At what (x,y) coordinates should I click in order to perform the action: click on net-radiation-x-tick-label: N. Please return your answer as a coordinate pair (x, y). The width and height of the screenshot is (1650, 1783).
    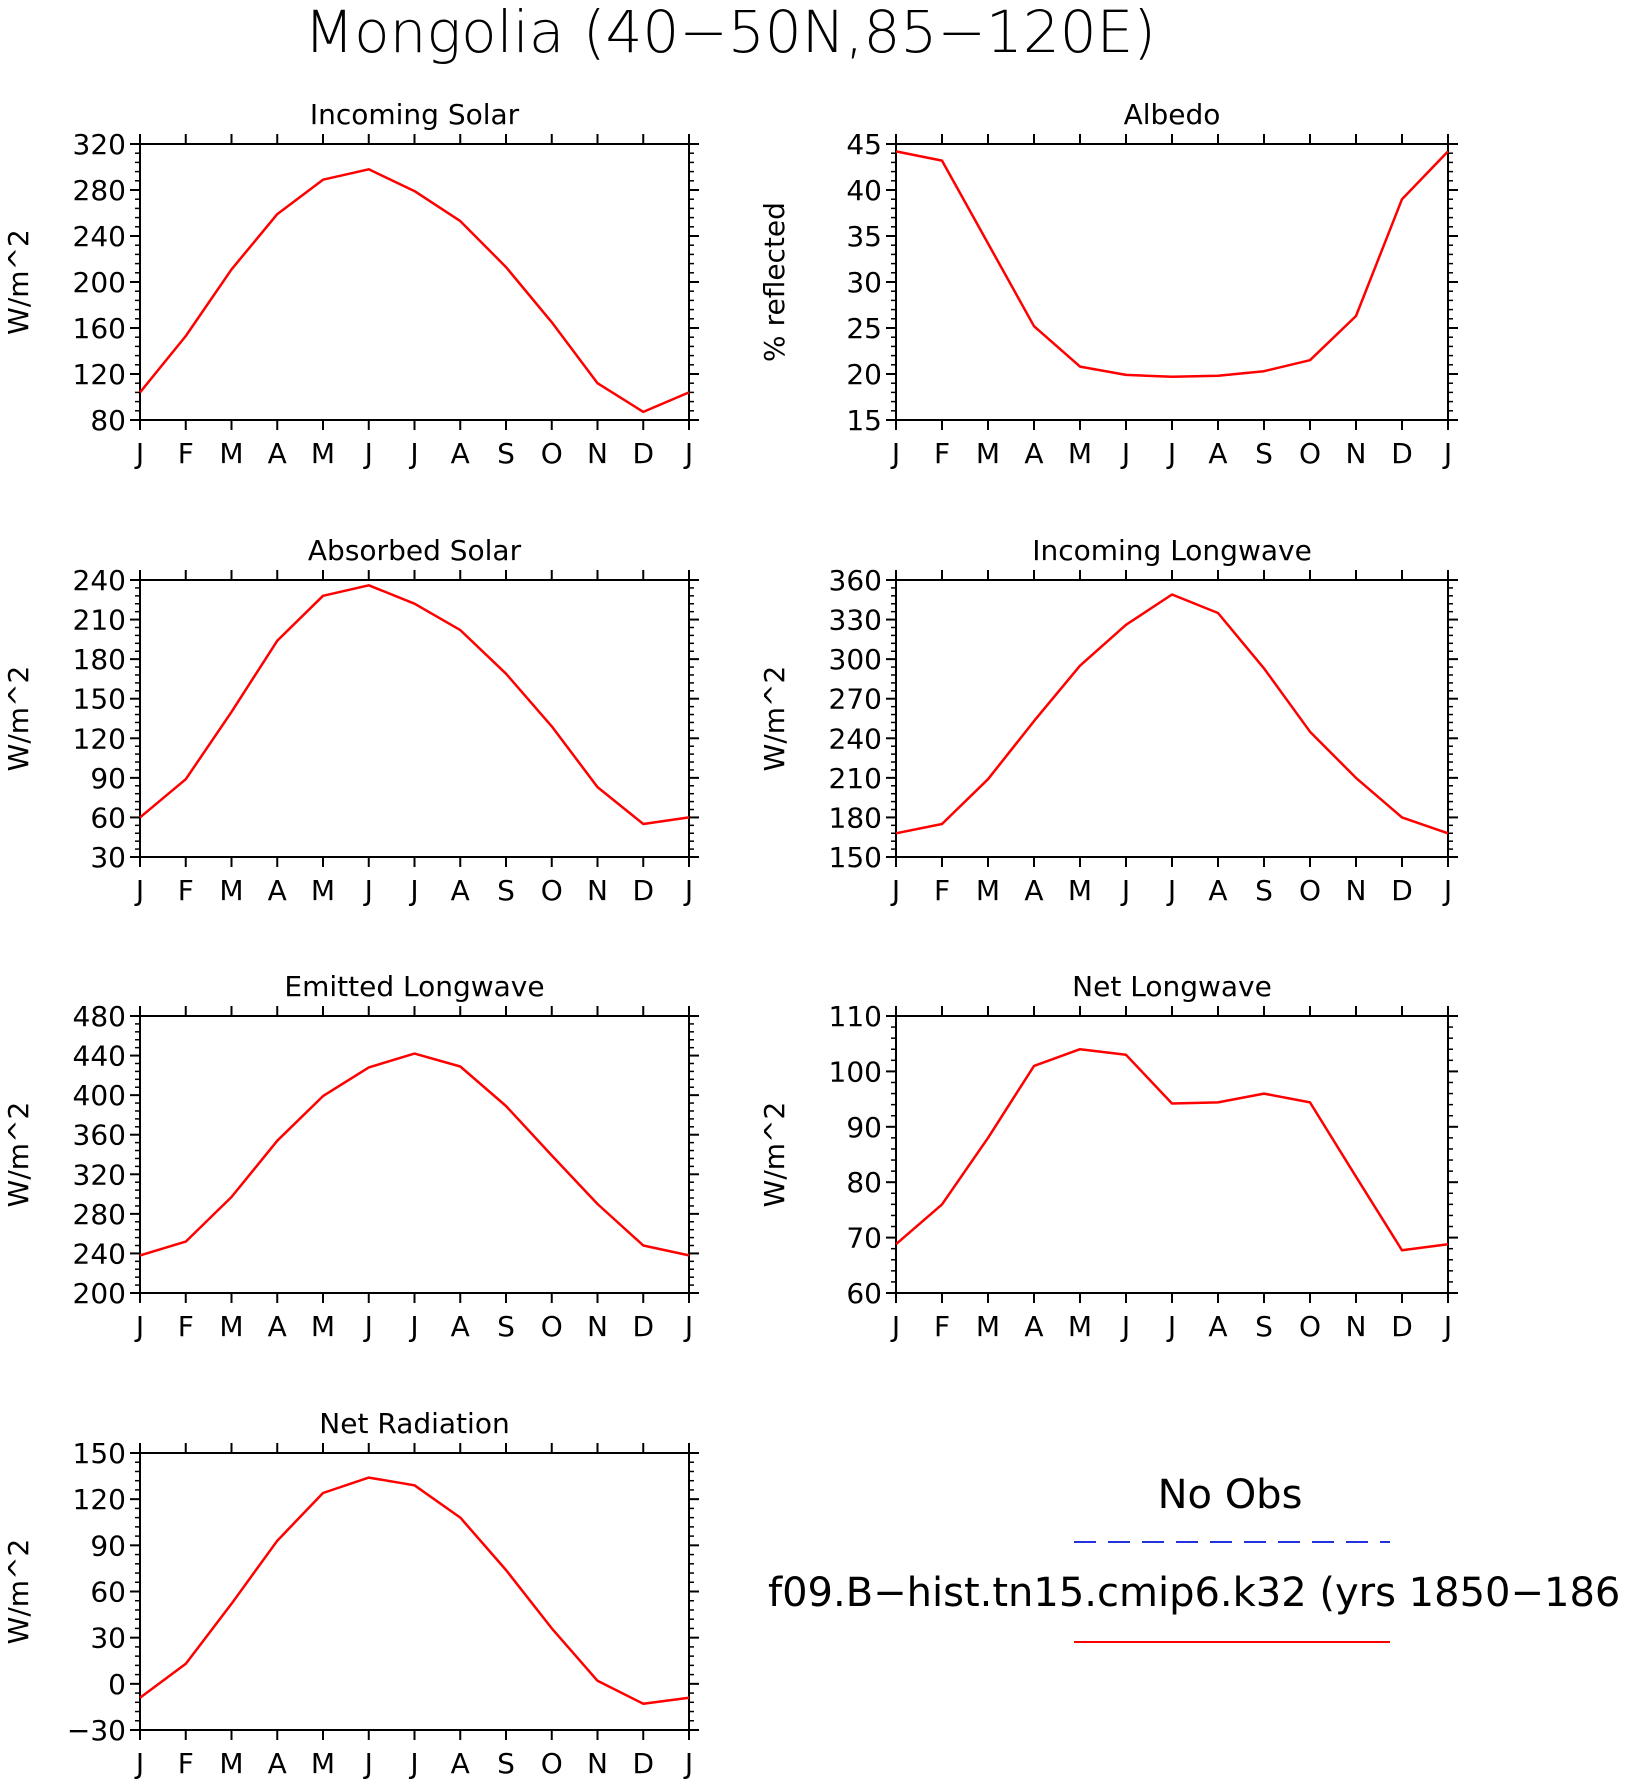
    Looking at the image, I should click on (597, 1763).